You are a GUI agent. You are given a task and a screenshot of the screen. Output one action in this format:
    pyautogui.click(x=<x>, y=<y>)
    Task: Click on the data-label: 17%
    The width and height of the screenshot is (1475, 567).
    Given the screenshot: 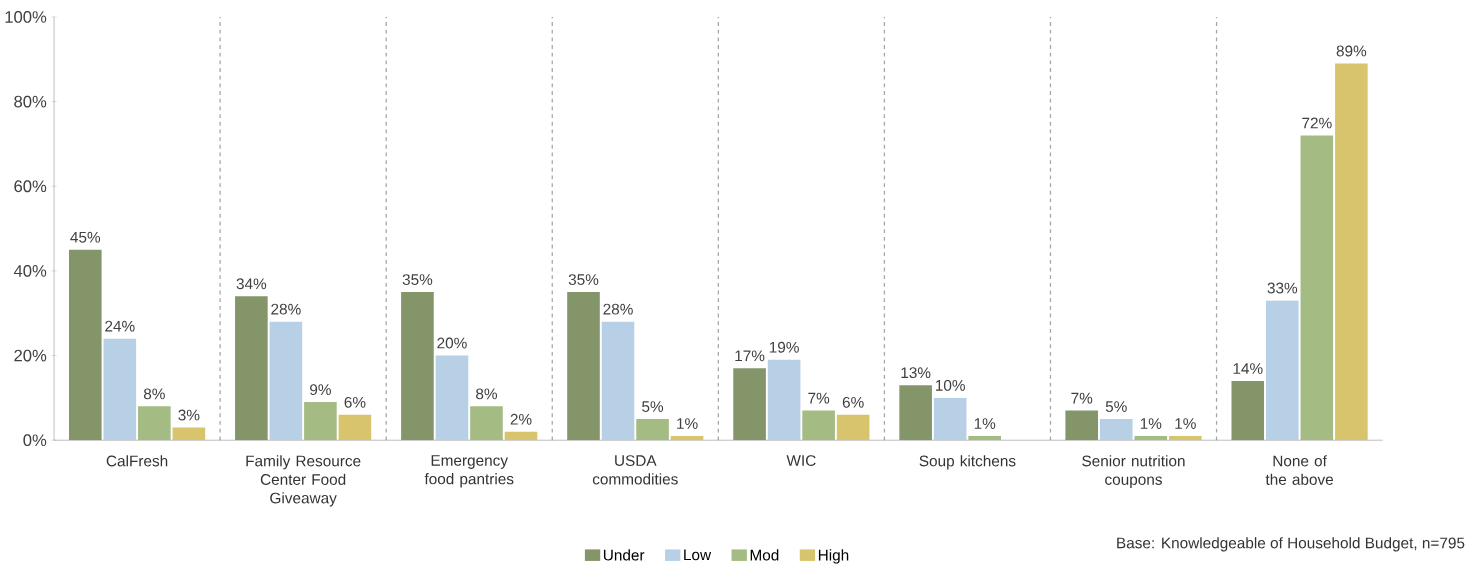 What is the action you would take?
    pyautogui.click(x=750, y=355)
    